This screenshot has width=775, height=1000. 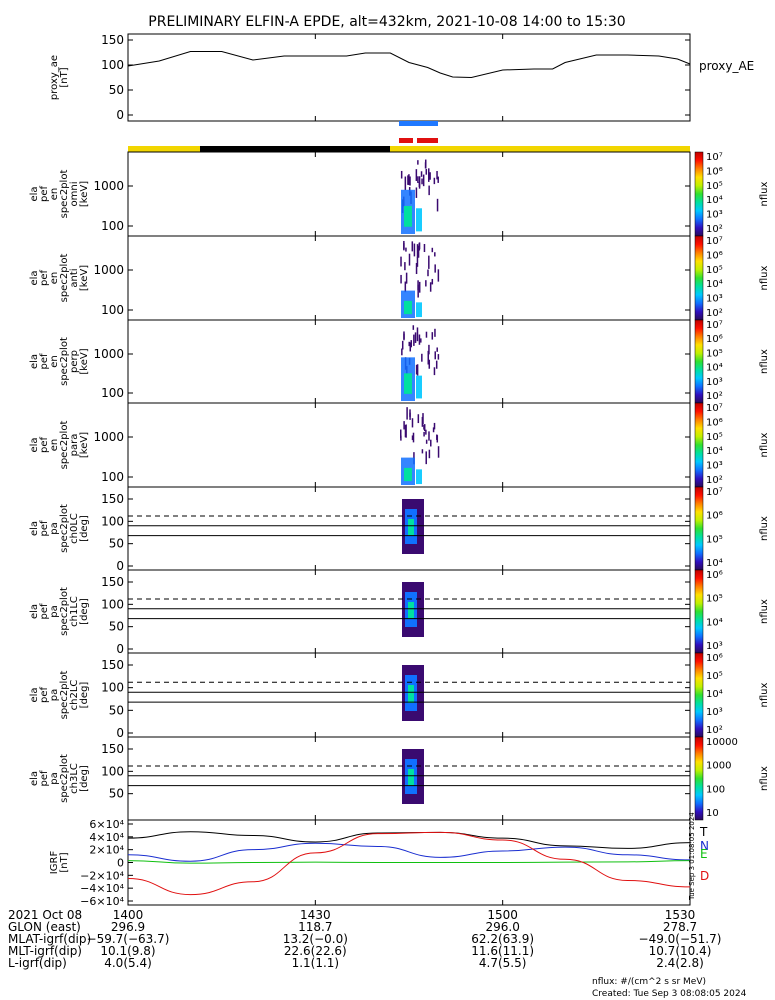 I want to click on omni-panel-colorbar, so click(x=699, y=194).